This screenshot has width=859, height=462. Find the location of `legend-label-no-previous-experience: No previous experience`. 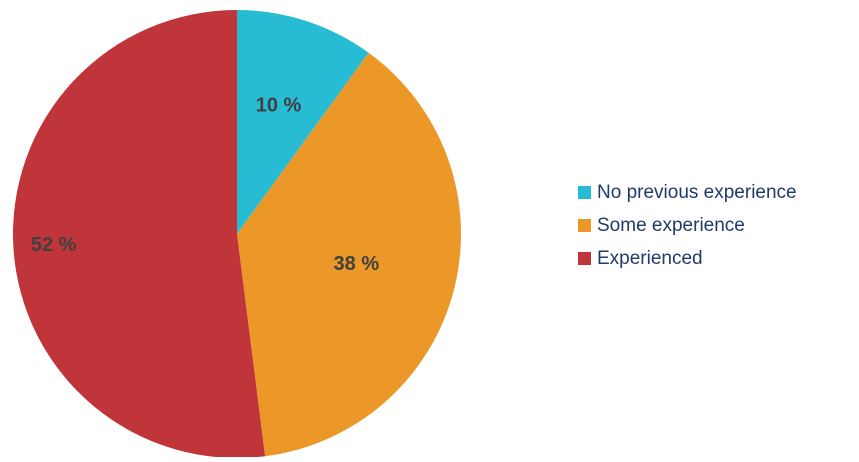

legend-label-no-previous-experience: No previous experience is located at coordinates (697, 192).